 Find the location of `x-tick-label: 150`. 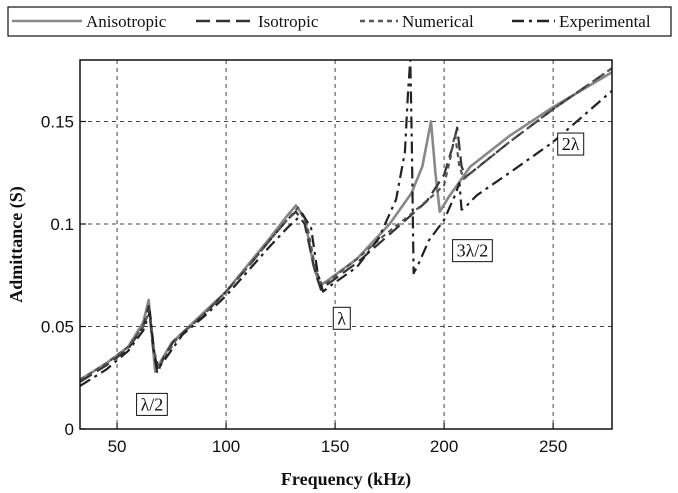

x-tick-label: 150 is located at coordinates (335, 446).